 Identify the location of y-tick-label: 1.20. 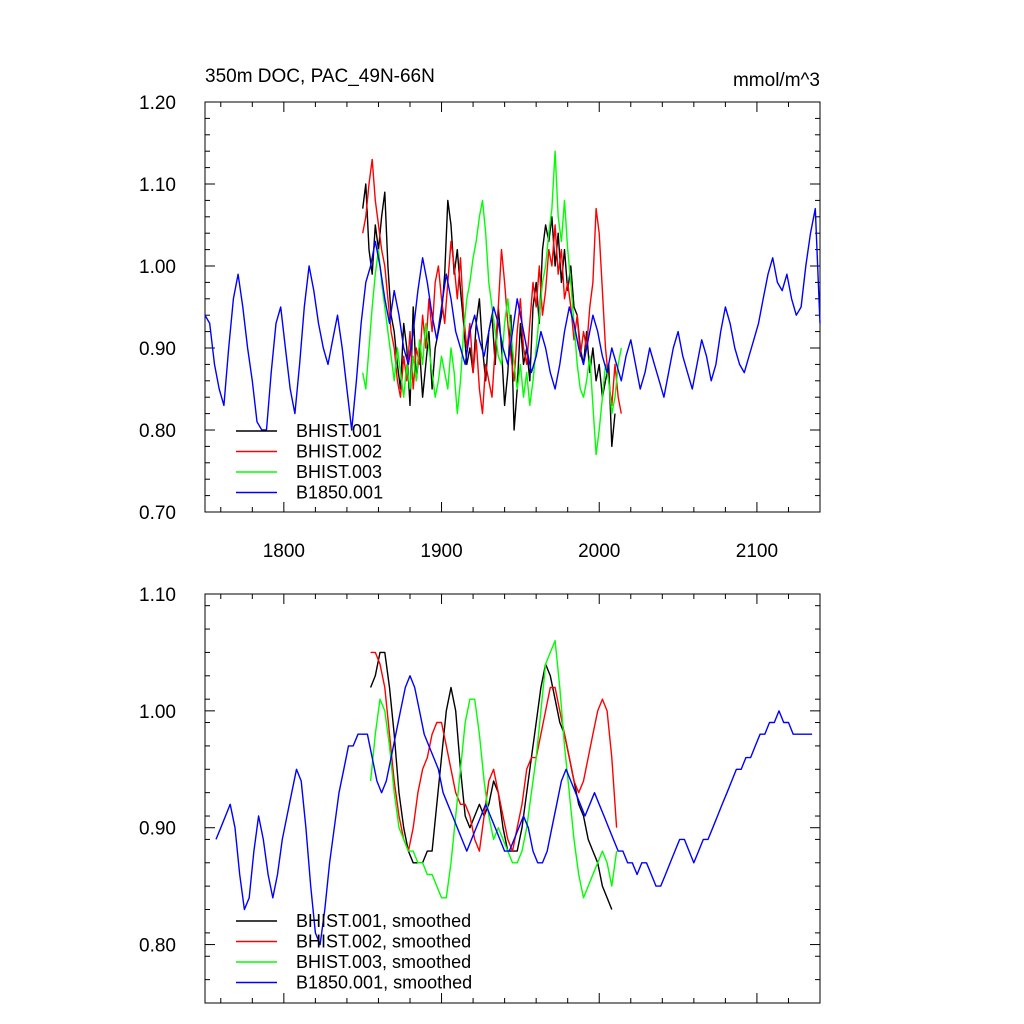
(157, 103).